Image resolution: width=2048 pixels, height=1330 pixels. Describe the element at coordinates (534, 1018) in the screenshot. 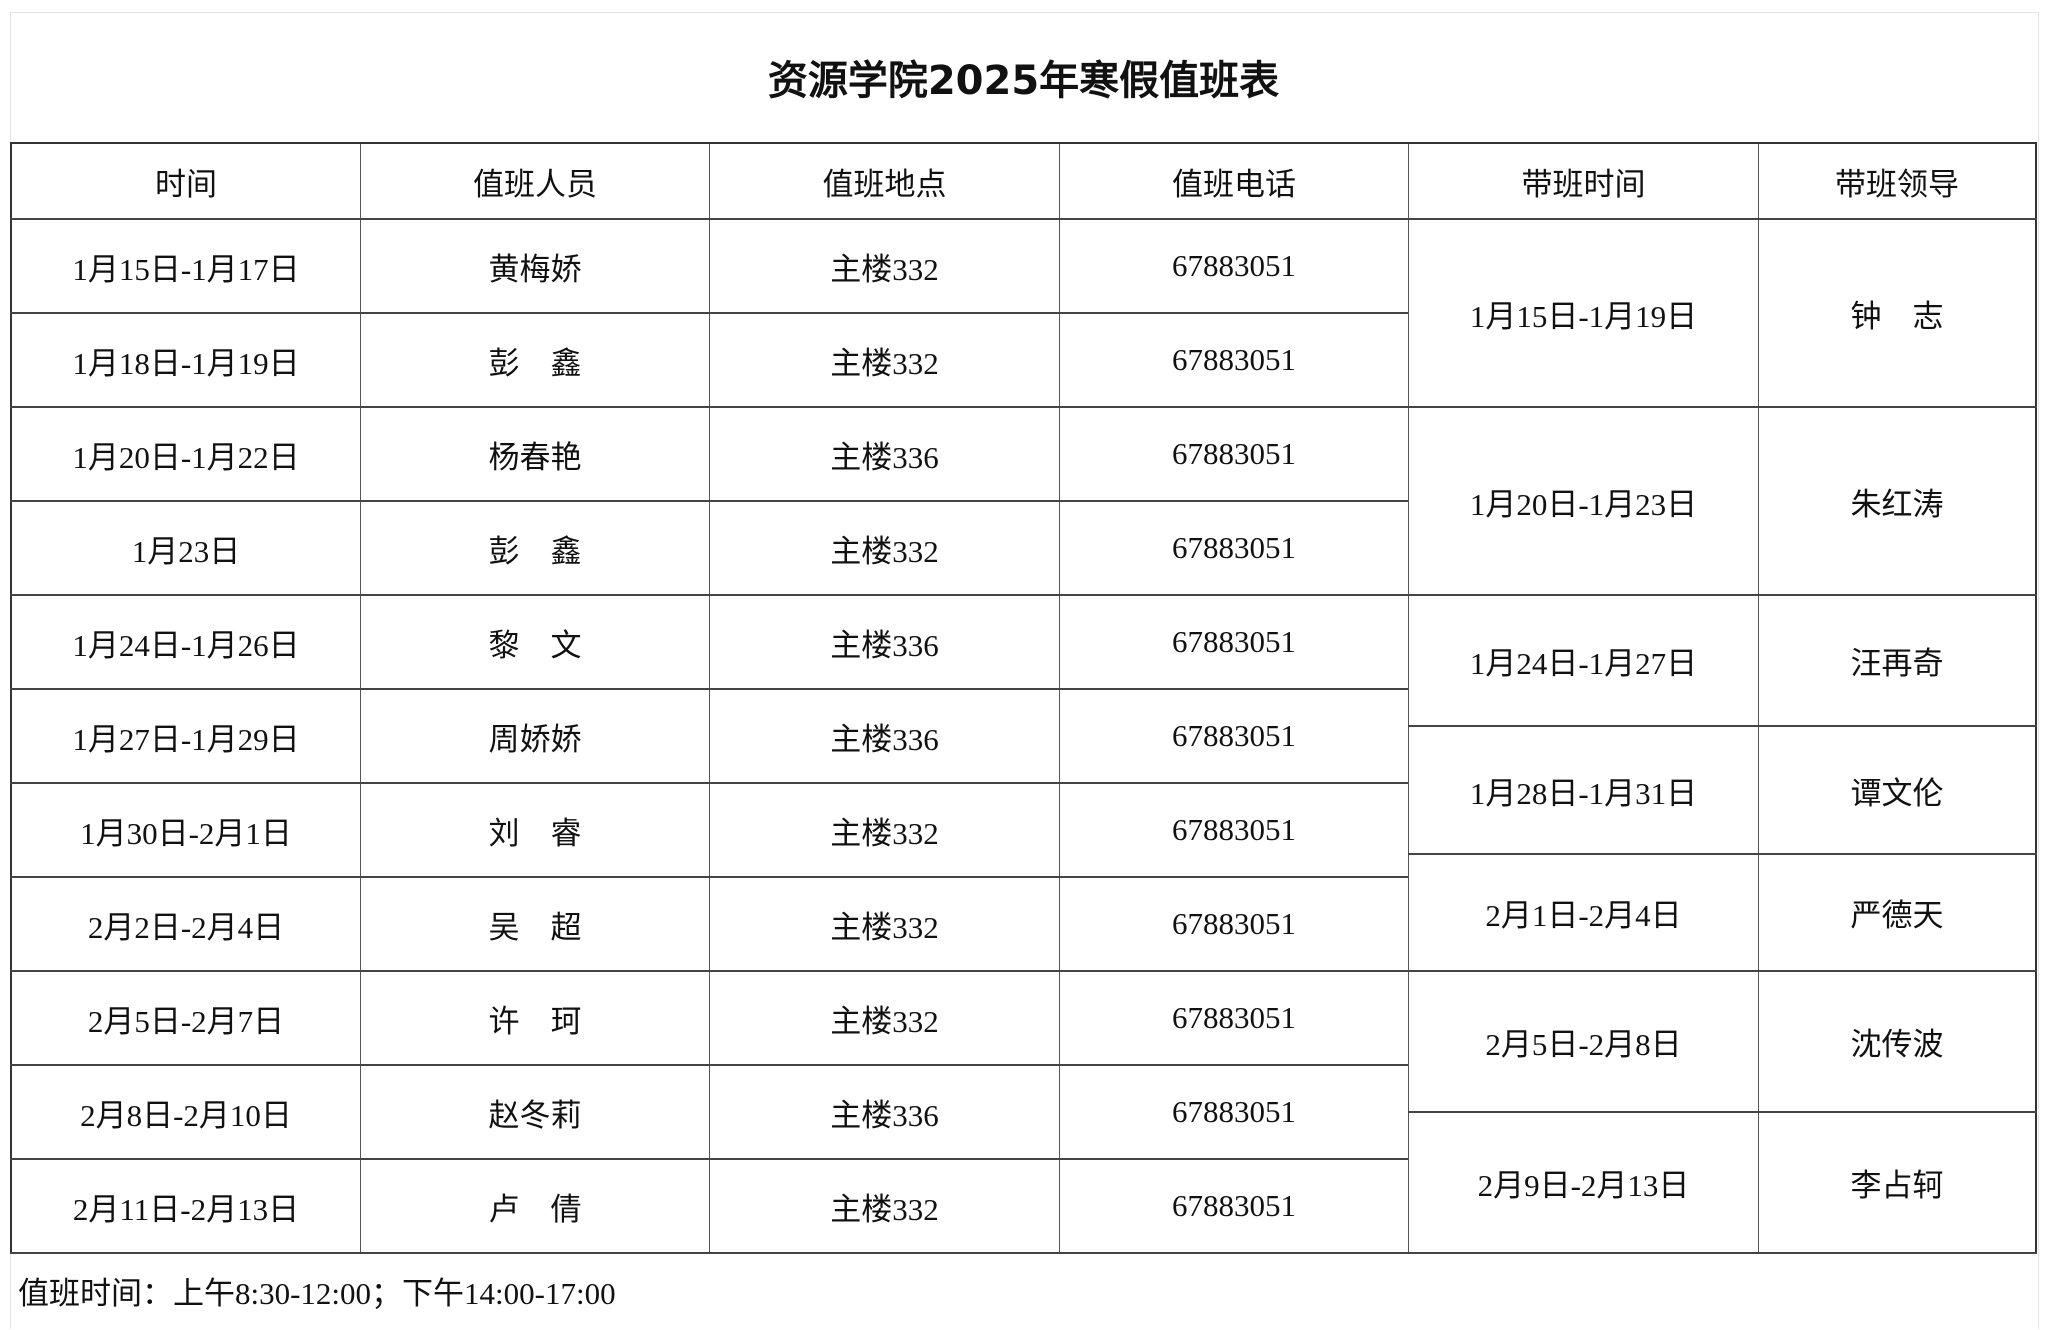

I see `person-cell: 许 珂` at that location.